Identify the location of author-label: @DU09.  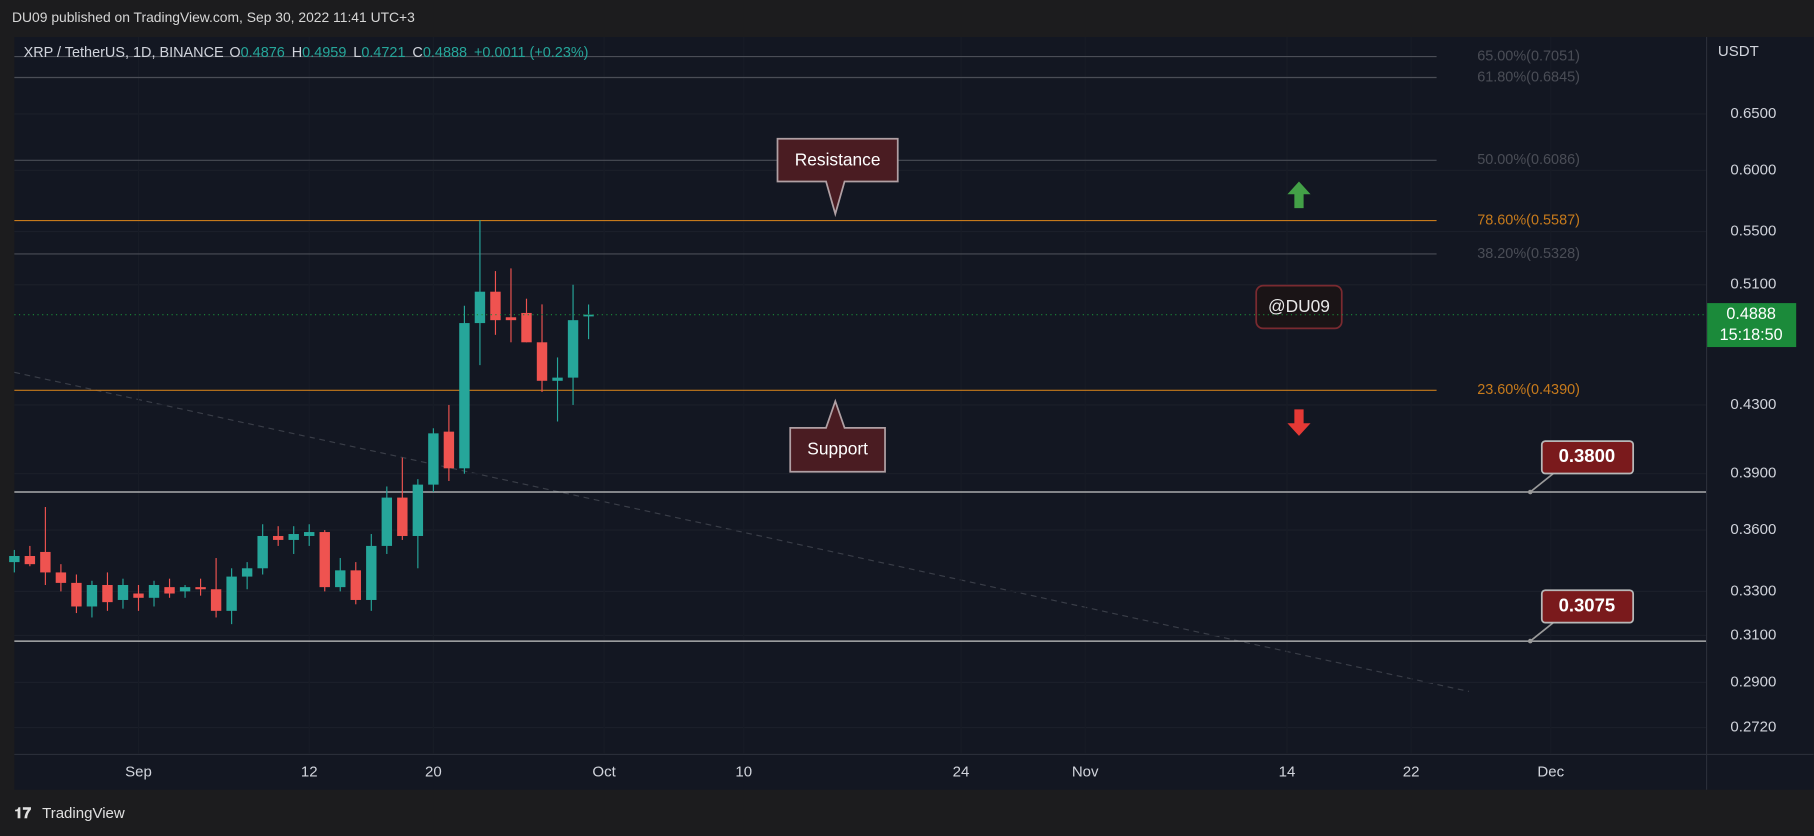
(1299, 306).